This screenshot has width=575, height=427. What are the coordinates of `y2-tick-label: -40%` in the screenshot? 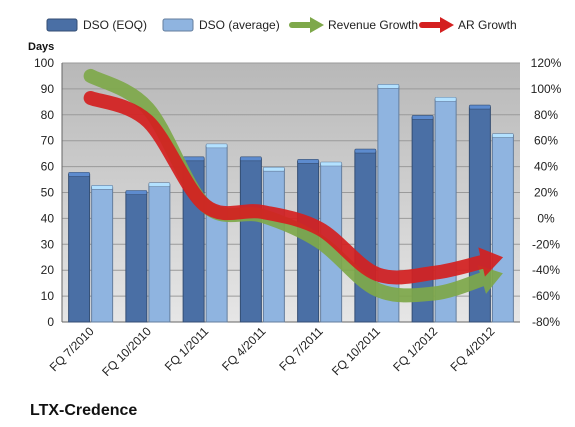 It's located at (546, 270).